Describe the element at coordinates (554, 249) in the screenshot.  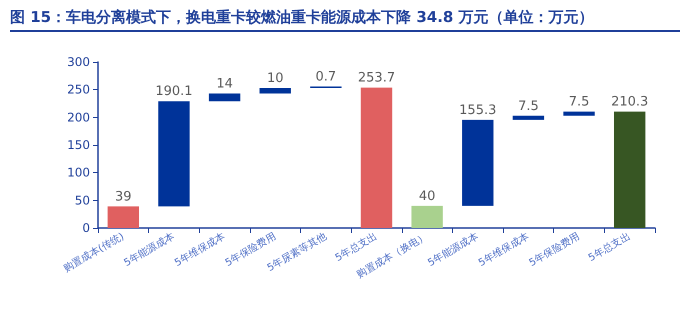
I see `x-tick-label: 5年保险费用` at that location.